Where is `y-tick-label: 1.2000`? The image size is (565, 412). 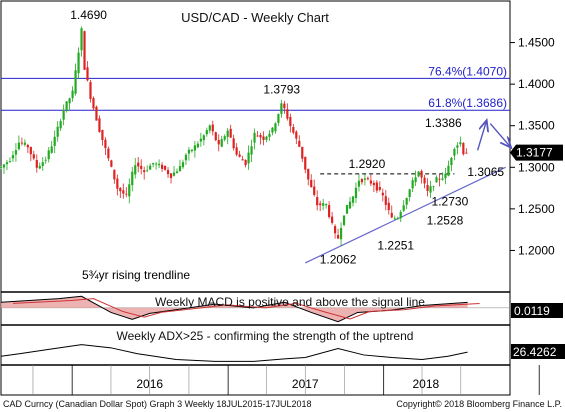 y-tick-label: 1.2000 is located at coordinates (536, 250).